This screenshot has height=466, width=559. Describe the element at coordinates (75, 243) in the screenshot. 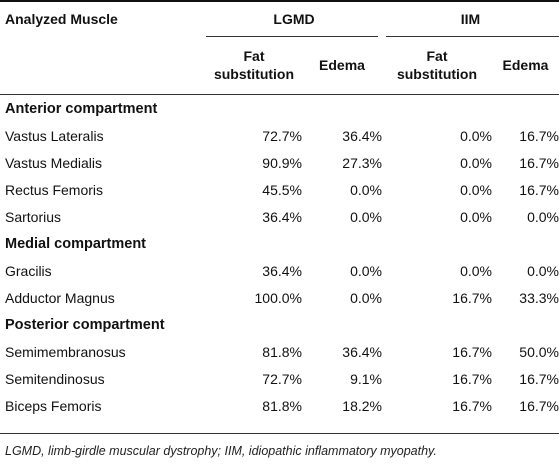

I see `section-row-medial: Medial compartment` at that location.